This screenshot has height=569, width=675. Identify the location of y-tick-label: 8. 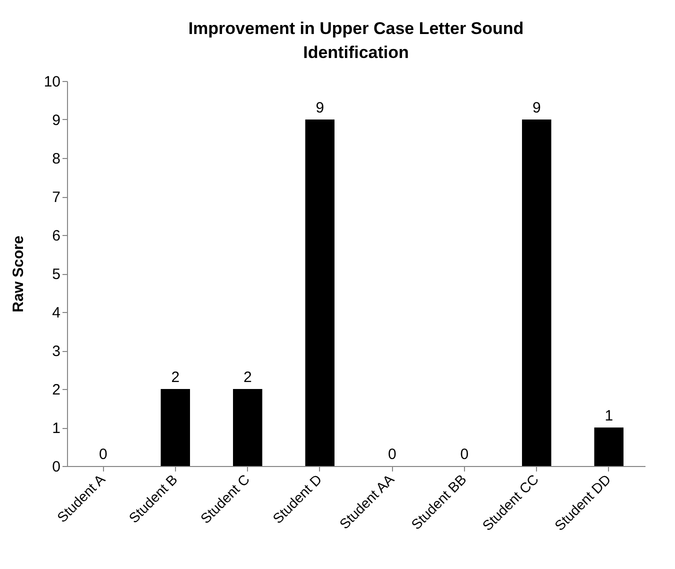
(56, 159).